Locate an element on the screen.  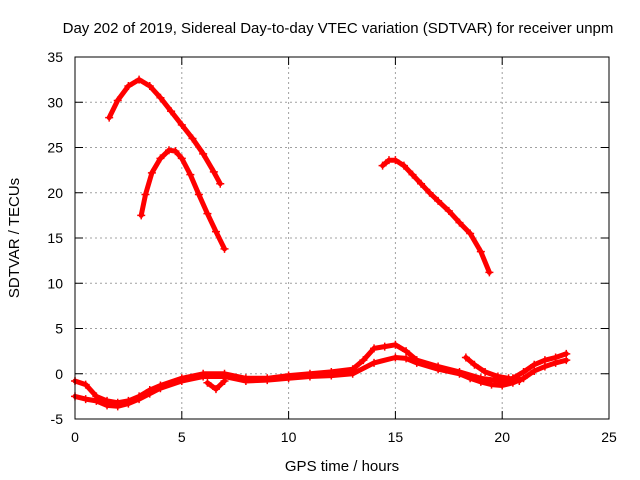
y-tick-label: -5 is located at coordinates (57, 419).